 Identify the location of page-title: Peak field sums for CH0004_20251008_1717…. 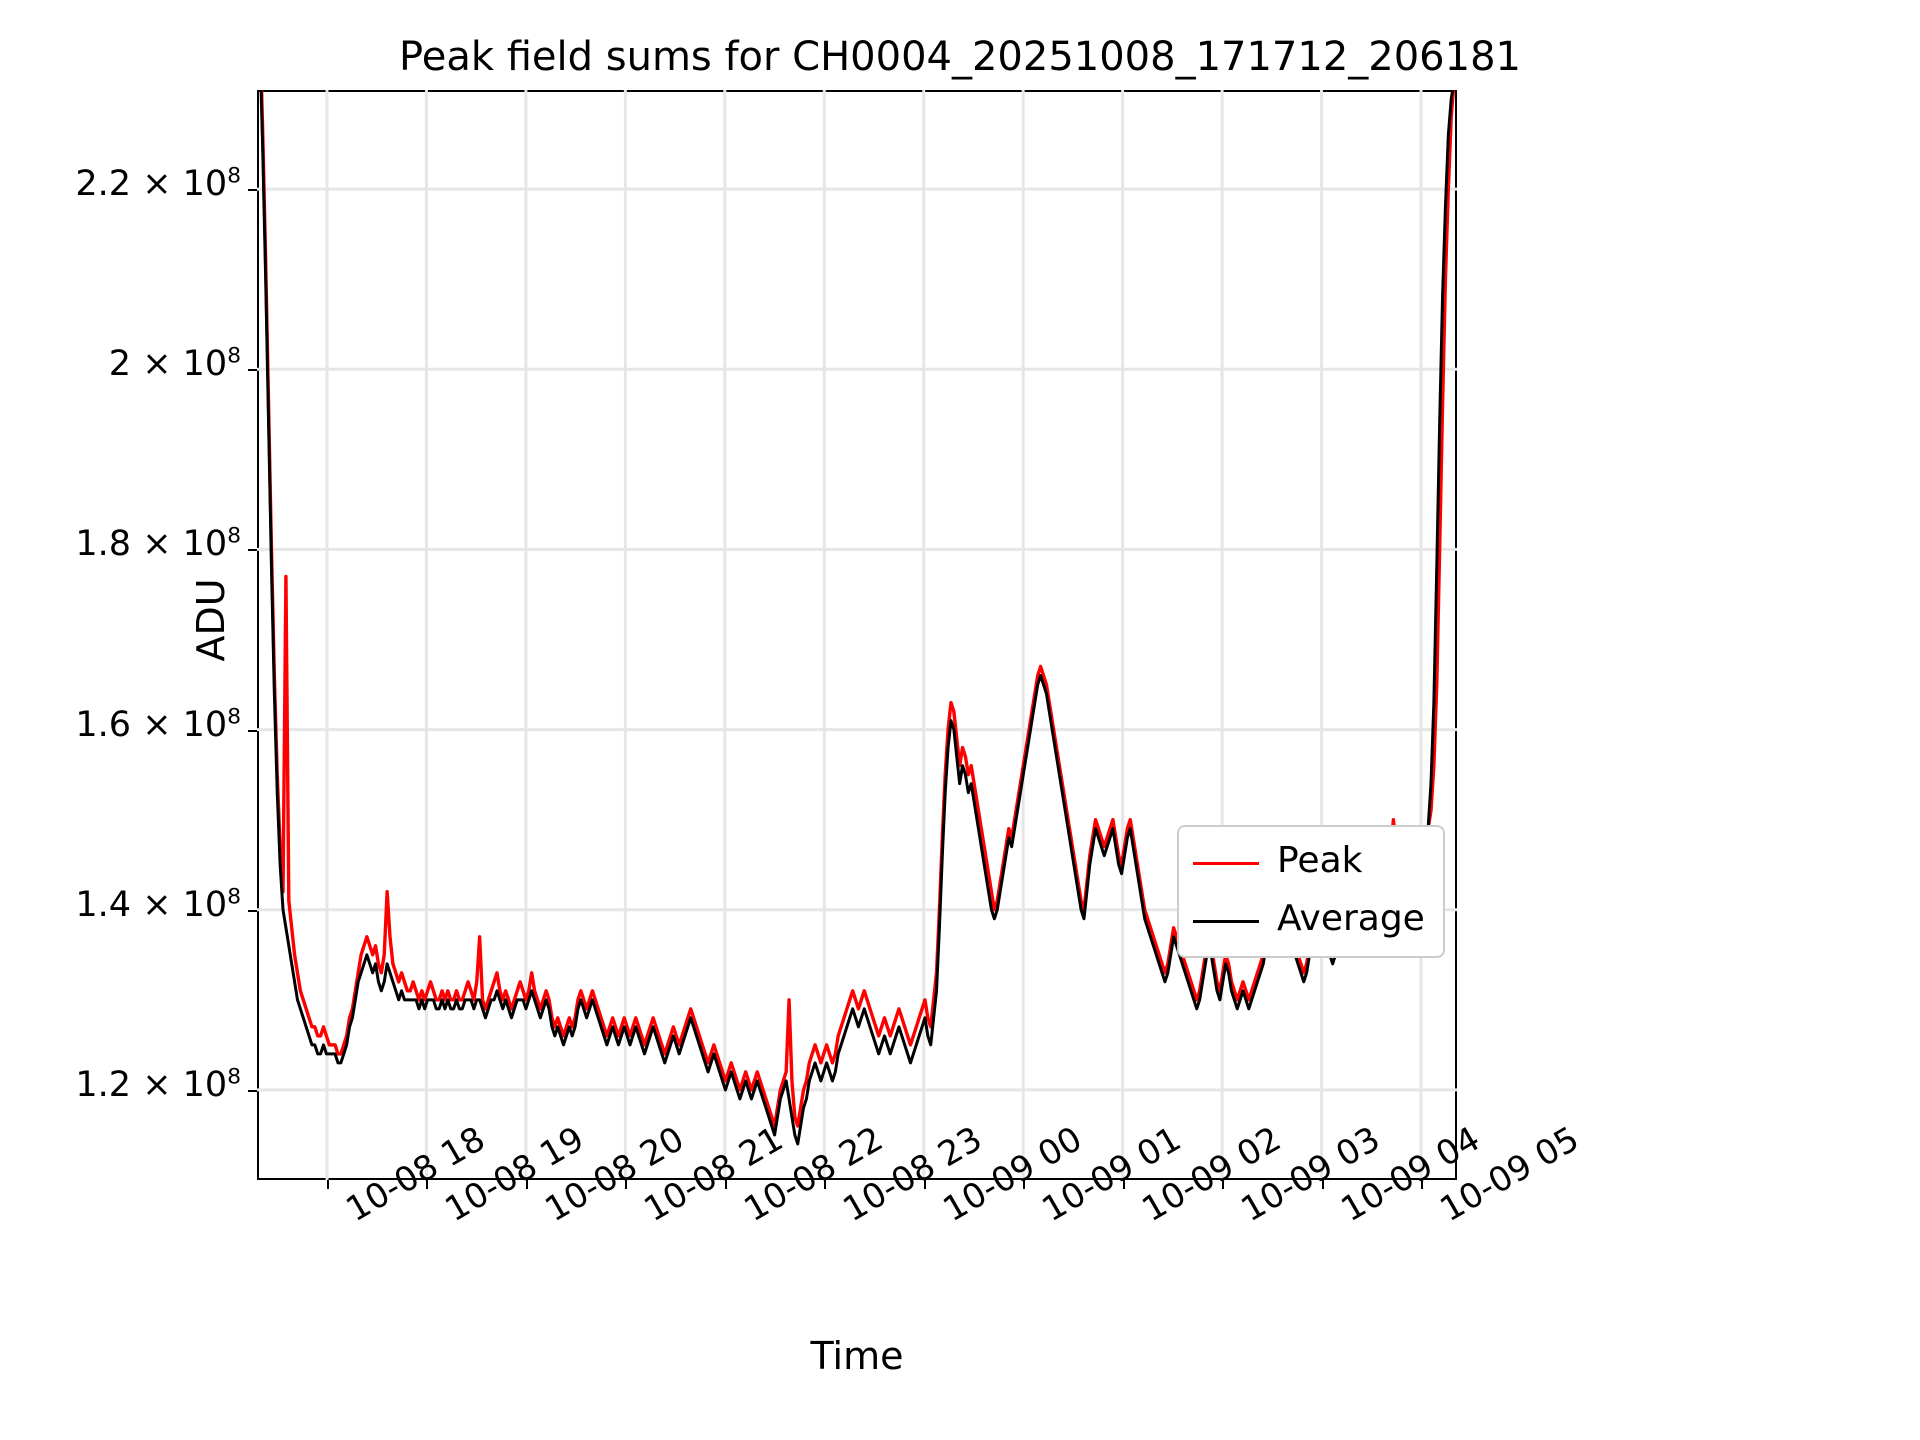
(960, 57).